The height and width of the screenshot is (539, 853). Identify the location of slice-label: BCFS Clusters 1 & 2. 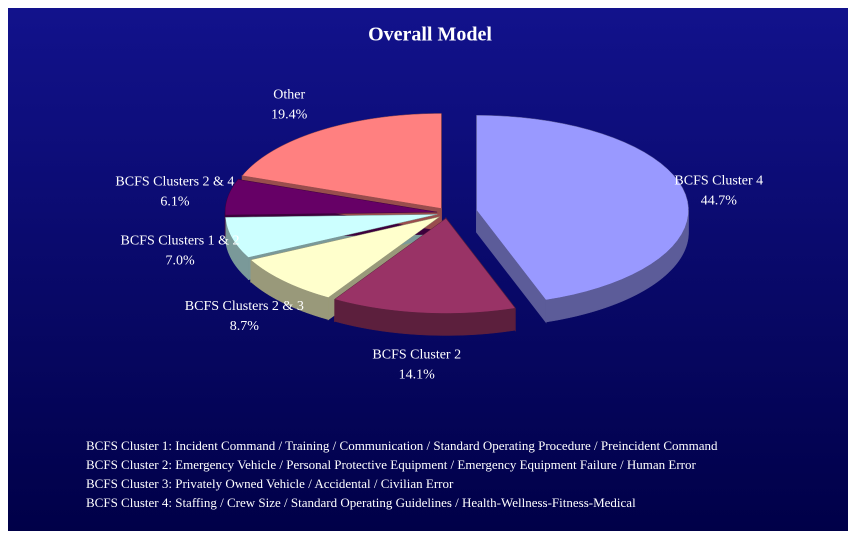
(180, 240).